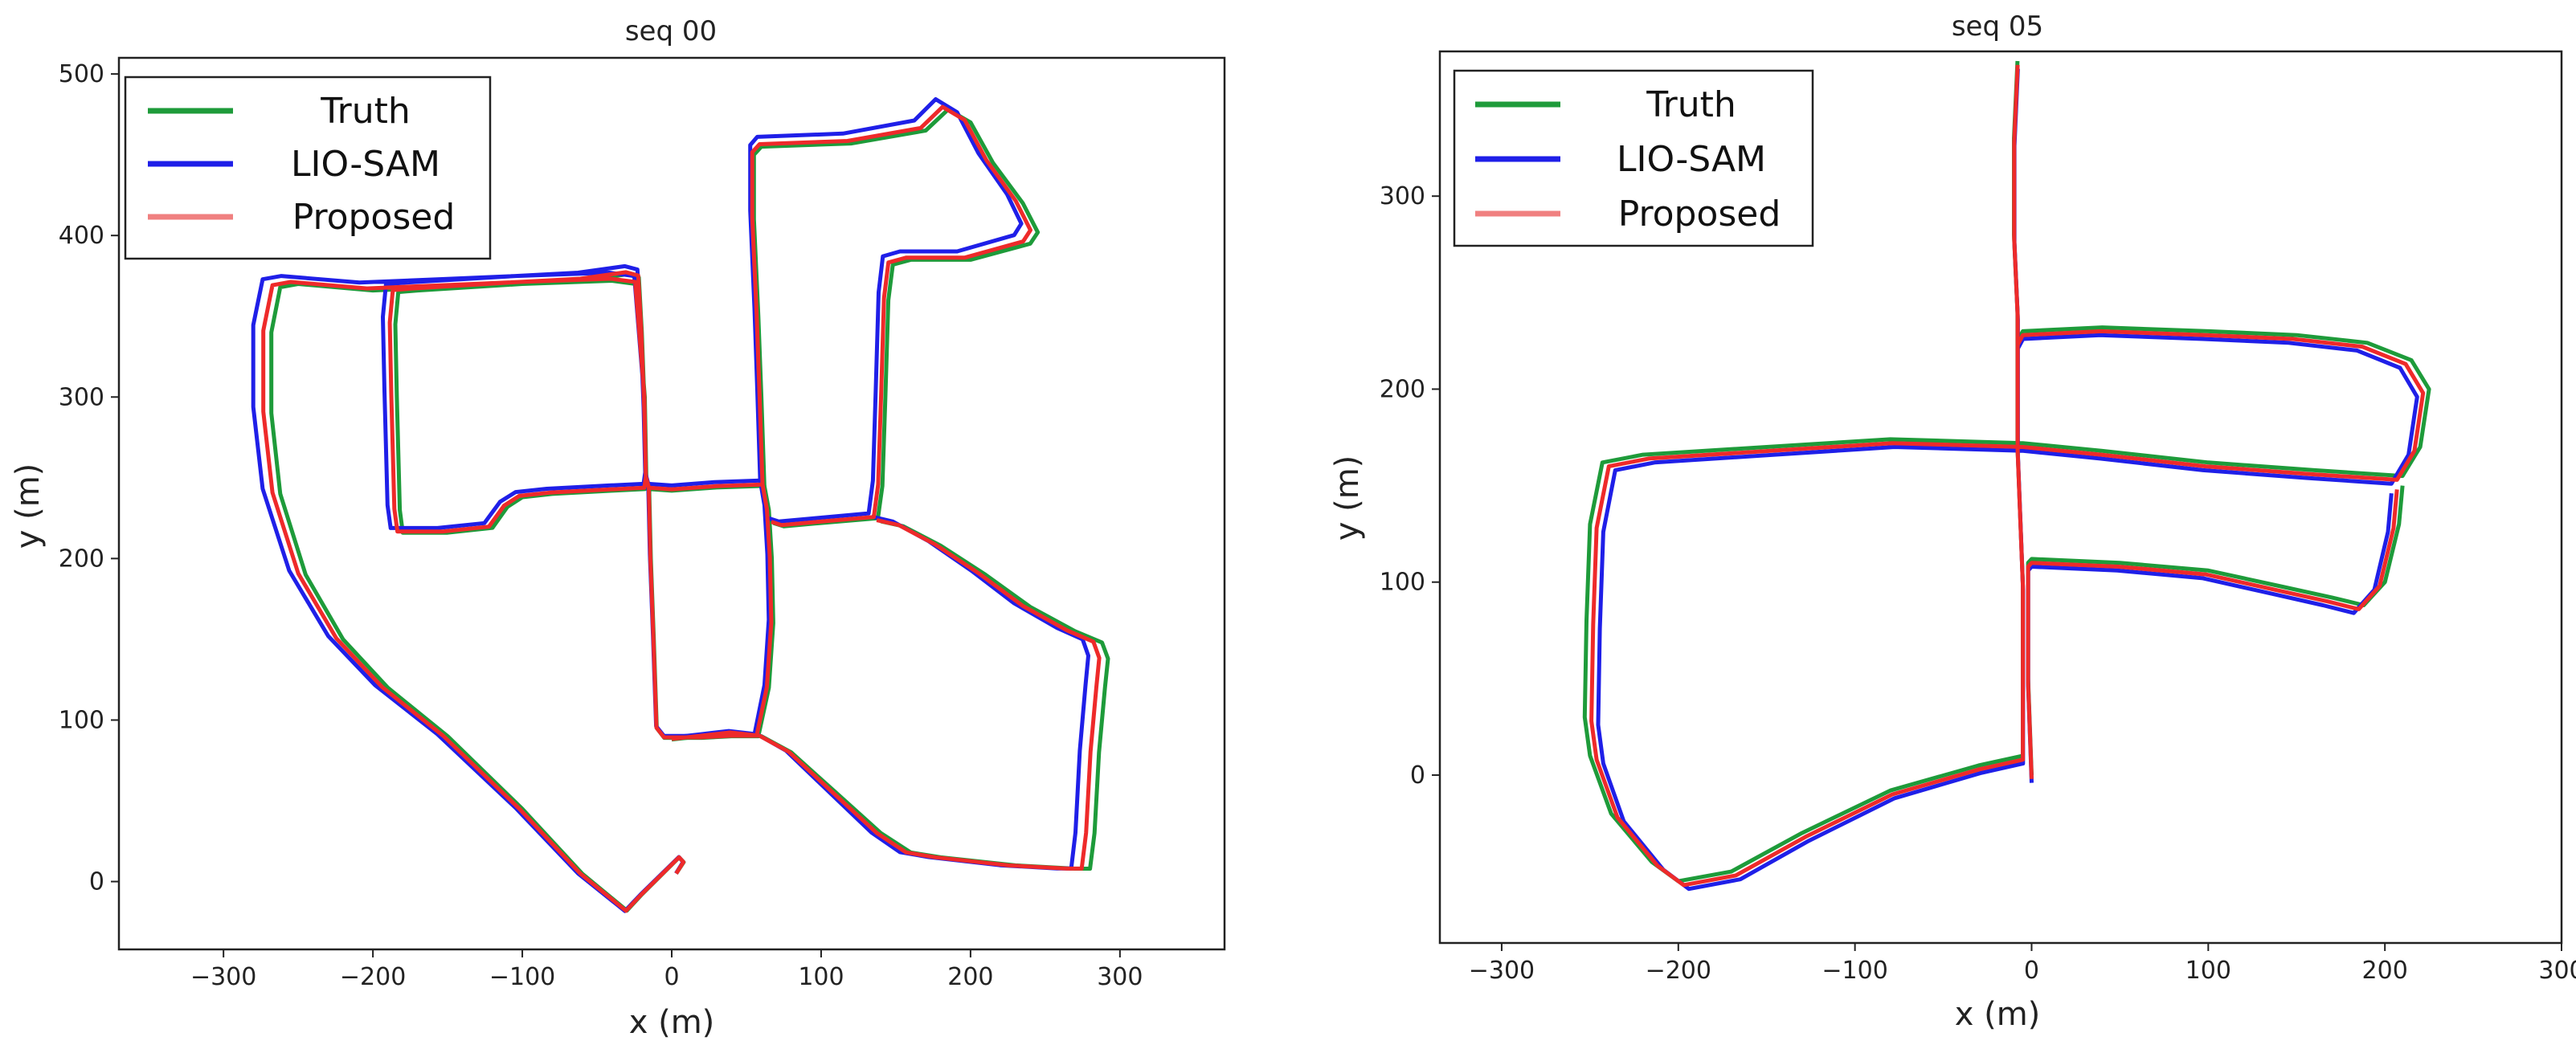  What do you see at coordinates (671, 31) in the screenshot?
I see `chart-title: seq 00` at bounding box center [671, 31].